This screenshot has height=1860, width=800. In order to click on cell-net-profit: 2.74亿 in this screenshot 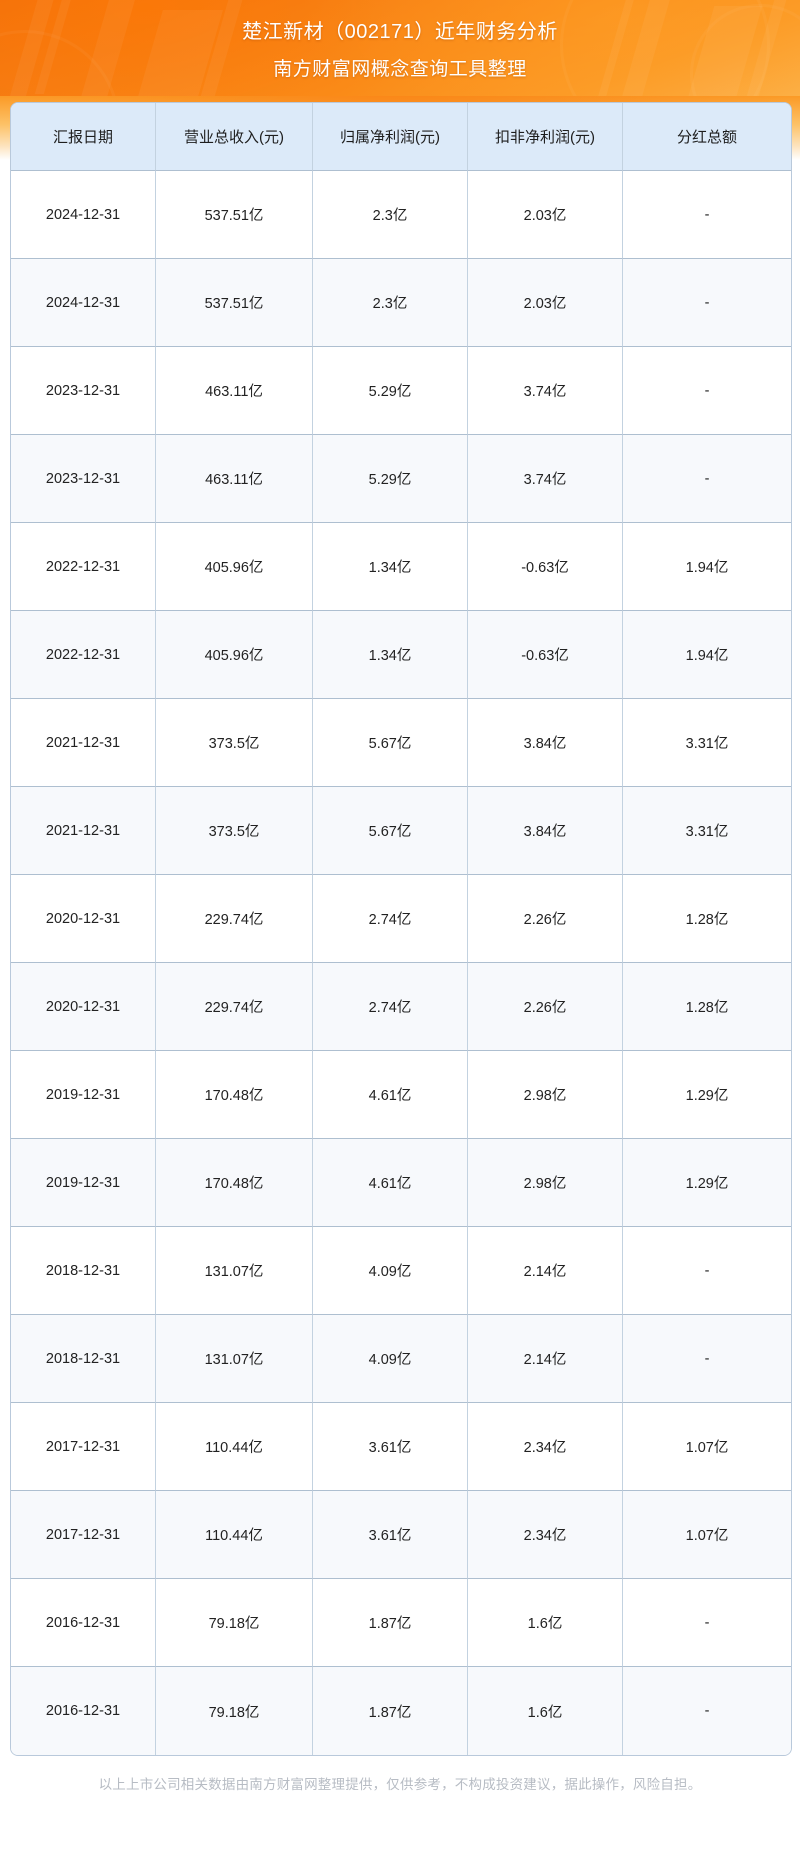, I will do `click(390, 919)`.